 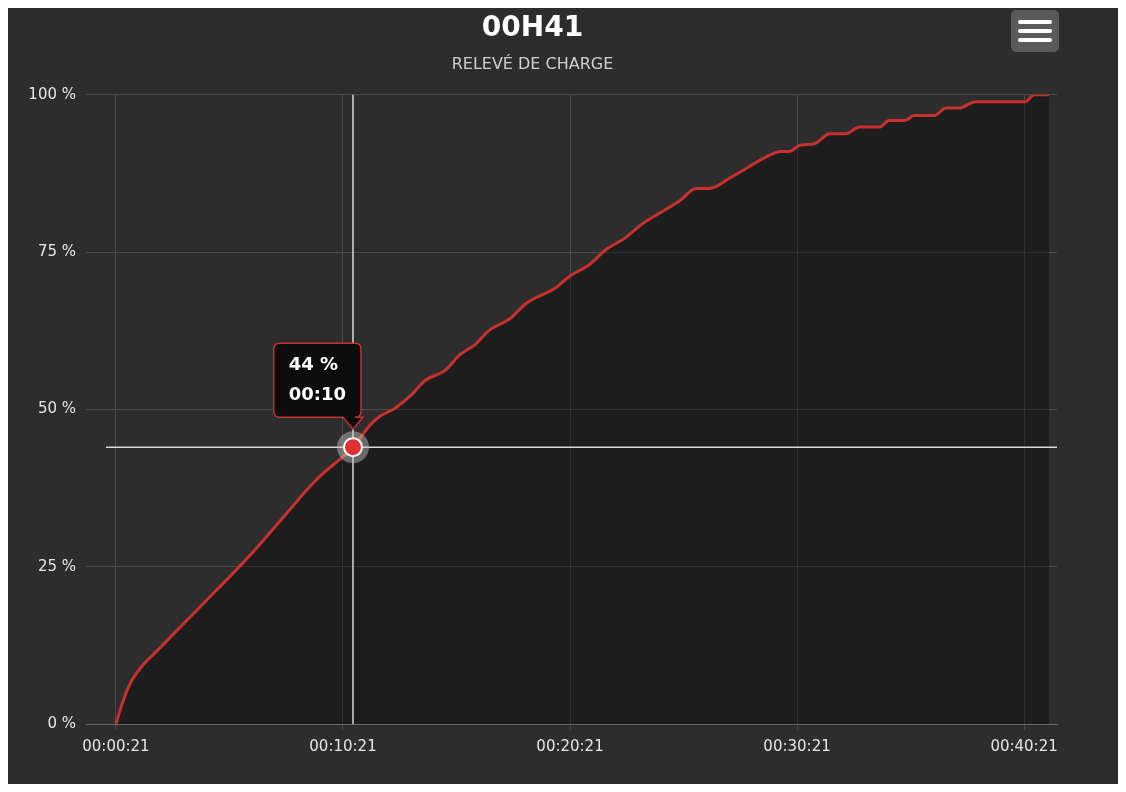 What do you see at coordinates (343, 745) in the screenshot?
I see `x-tick-label: 00:10:21` at bounding box center [343, 745].